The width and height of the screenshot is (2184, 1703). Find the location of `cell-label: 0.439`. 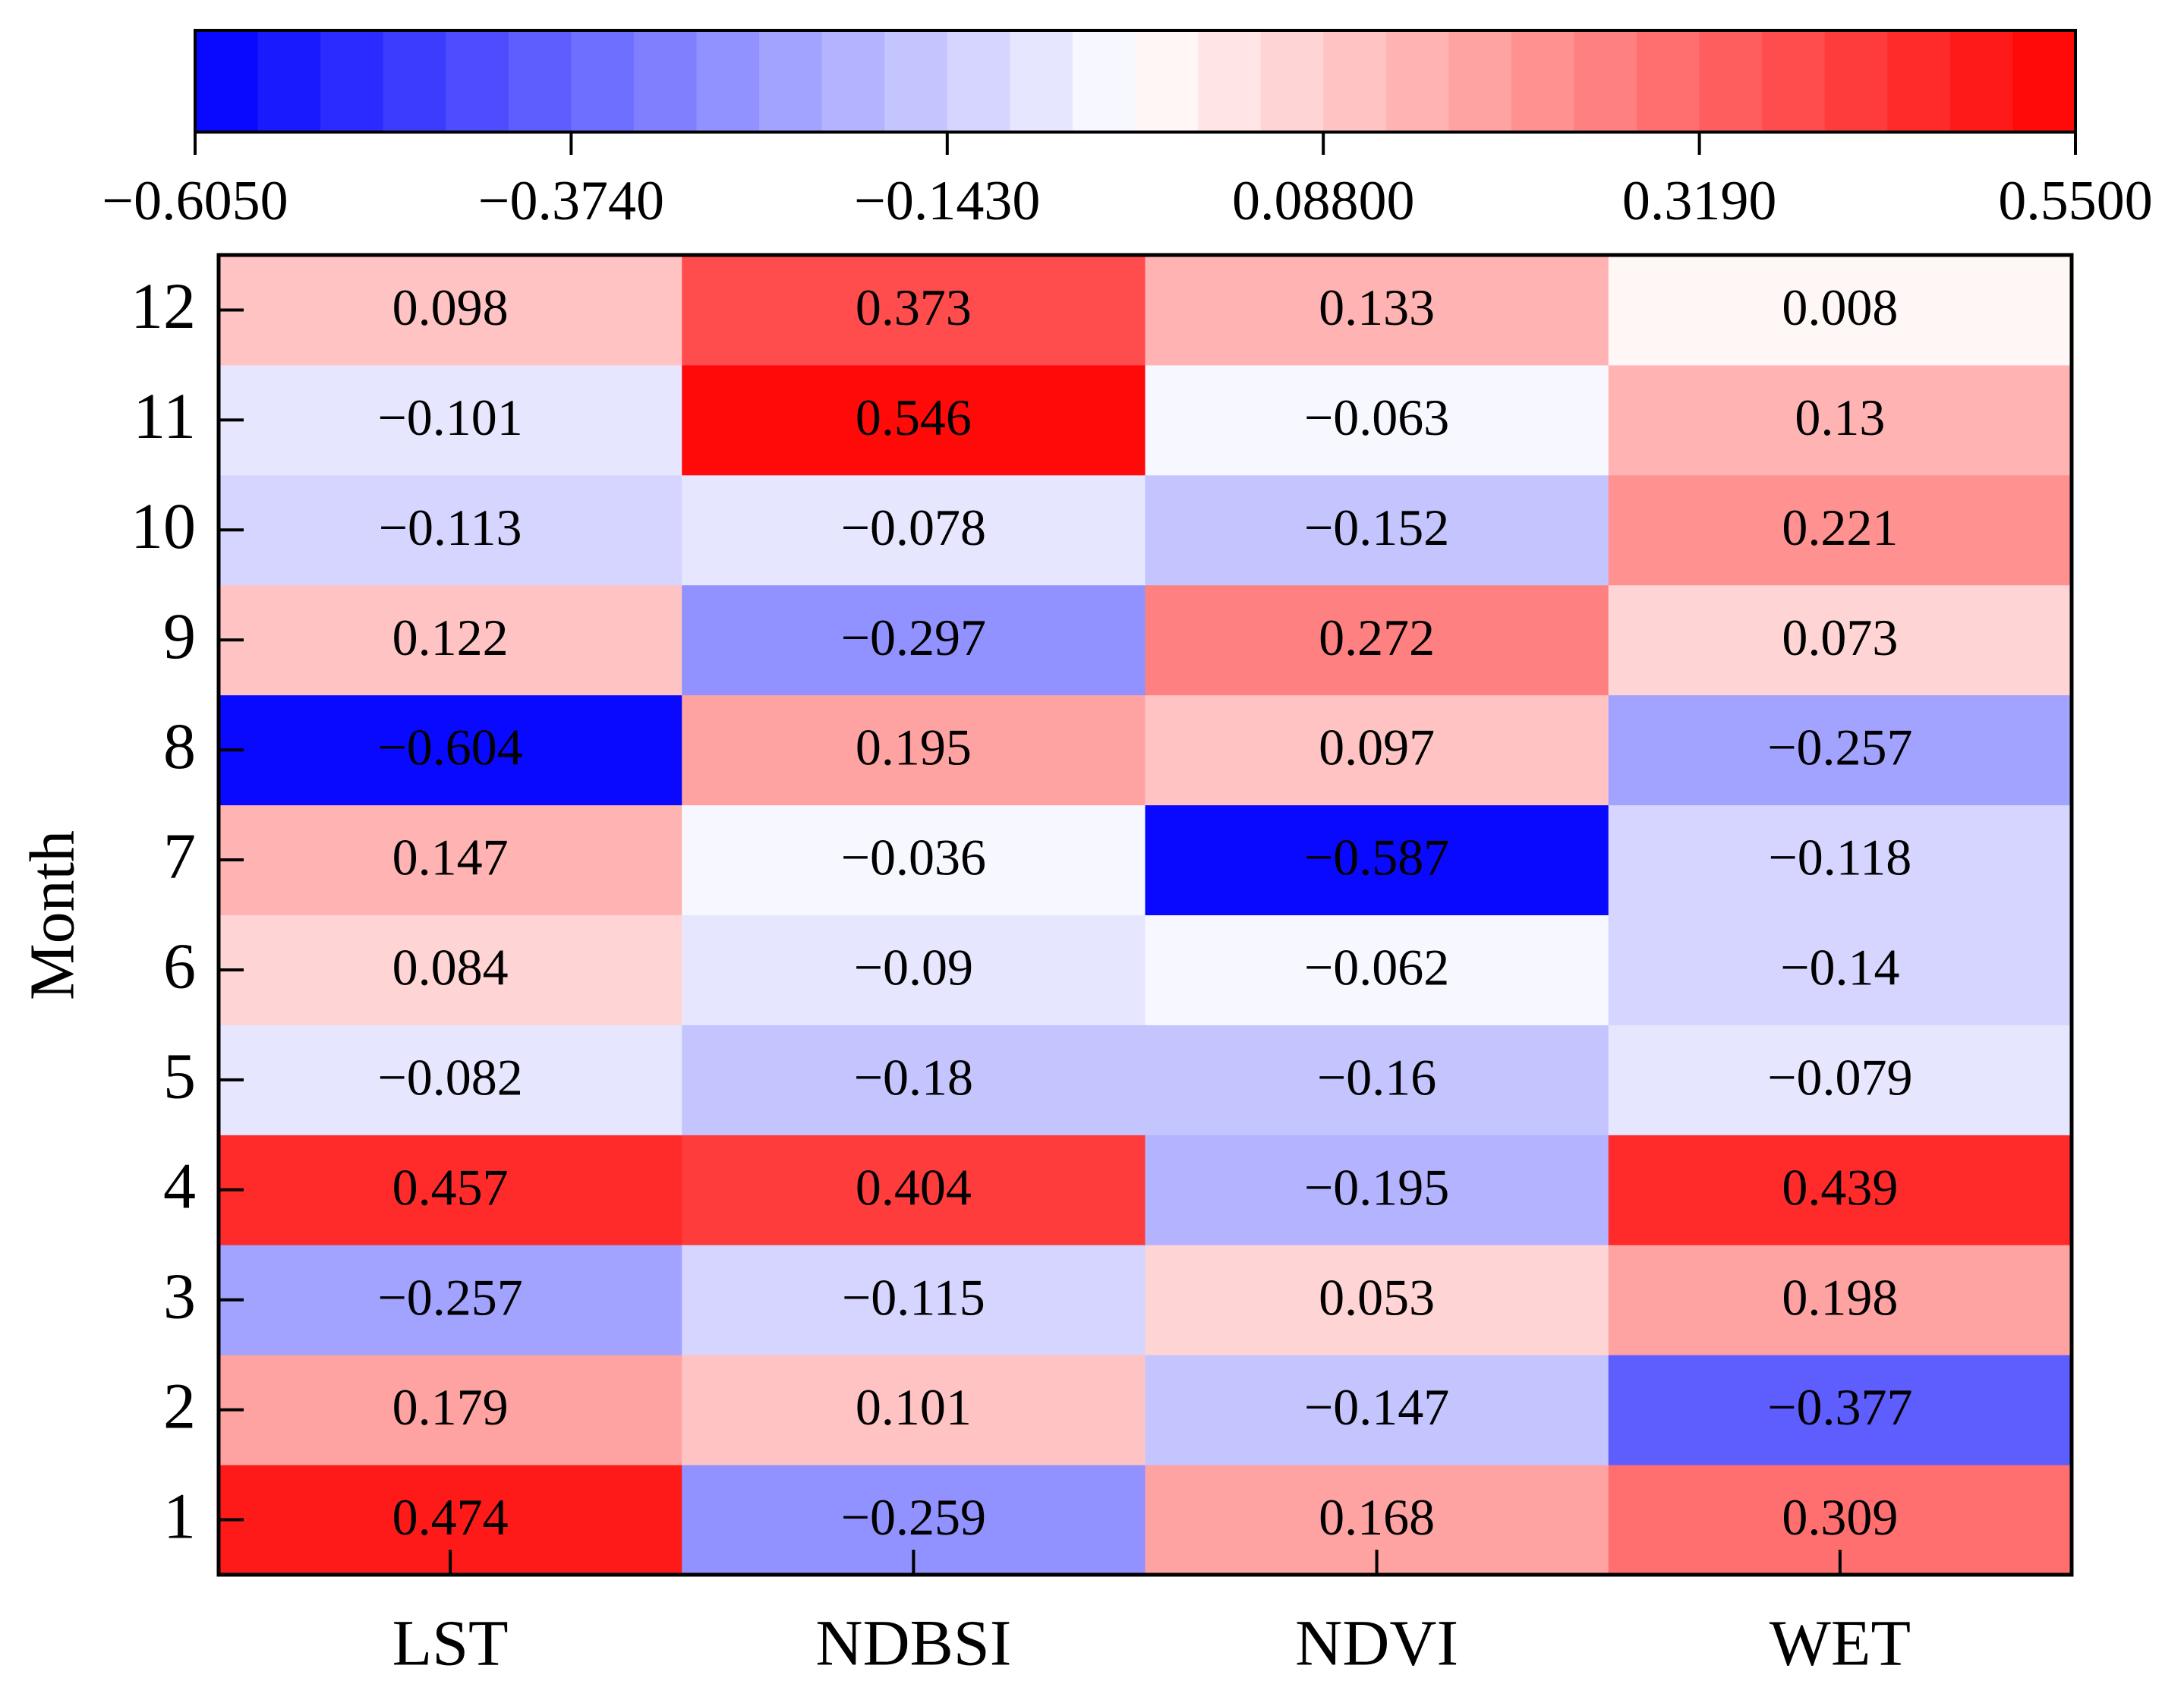

cell-label: 0.439 is located at coordinates (1840, 1187).